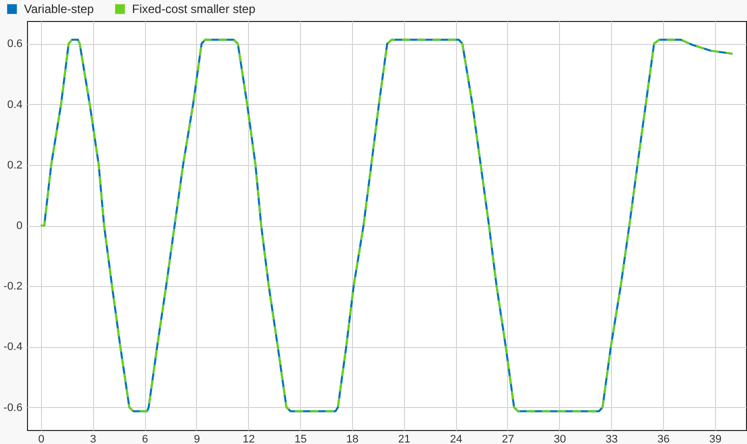 The image size is (747, 444). Describe the element at coordinates (194, 9) in the screenshot. I see `legend-label: Fixed-cost smaller step` at that location.